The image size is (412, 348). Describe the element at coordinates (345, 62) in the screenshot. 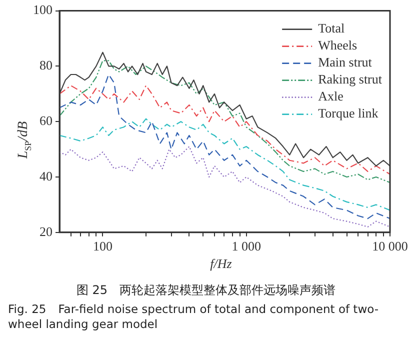

I see `legend-label: Main strut` at that location.